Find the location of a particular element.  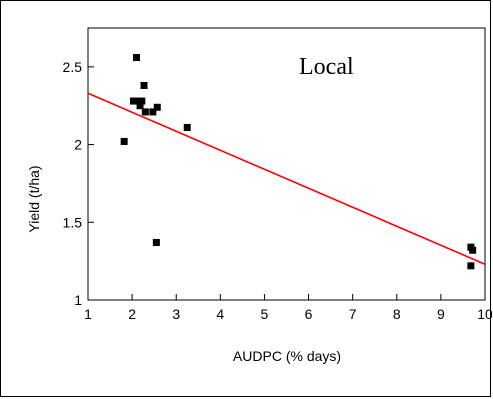

annotation-label: Local is located at coordinates (326, 67).